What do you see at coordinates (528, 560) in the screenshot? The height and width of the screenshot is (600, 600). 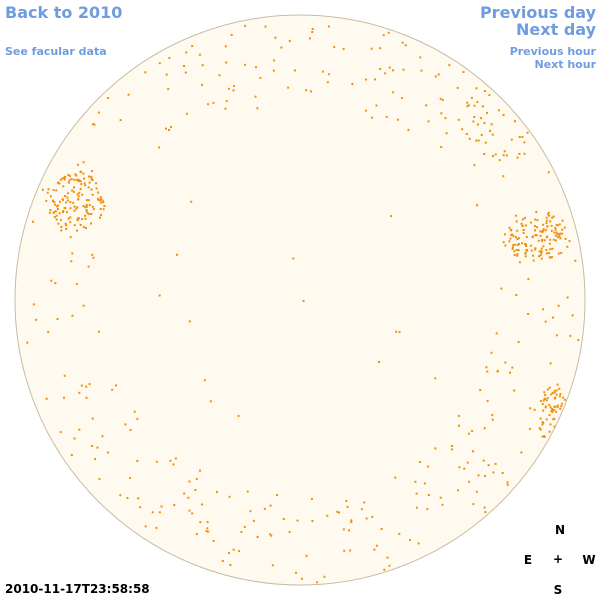 I see `compass-east: E` at bounding box center [528, 560].